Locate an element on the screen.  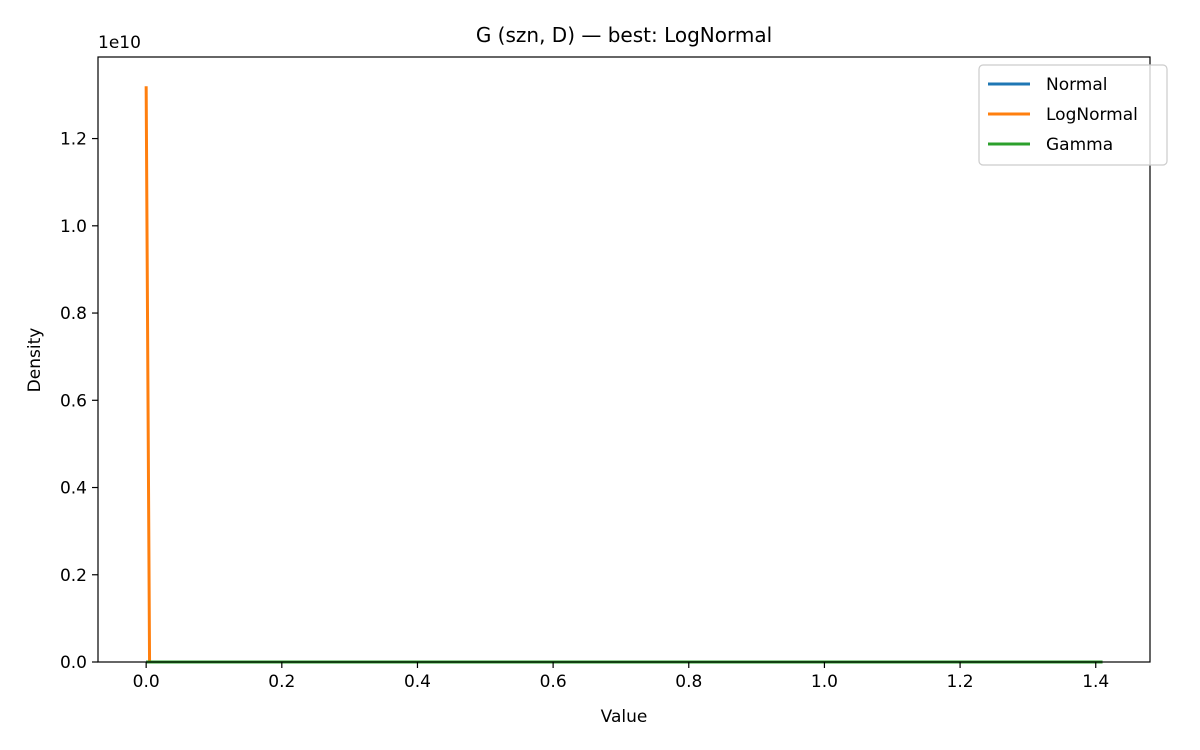
y-axis-ticks: 0.0 0.2 0.4 0.6 0.8 1.0 1.2 is located at coordinates (79, 401).